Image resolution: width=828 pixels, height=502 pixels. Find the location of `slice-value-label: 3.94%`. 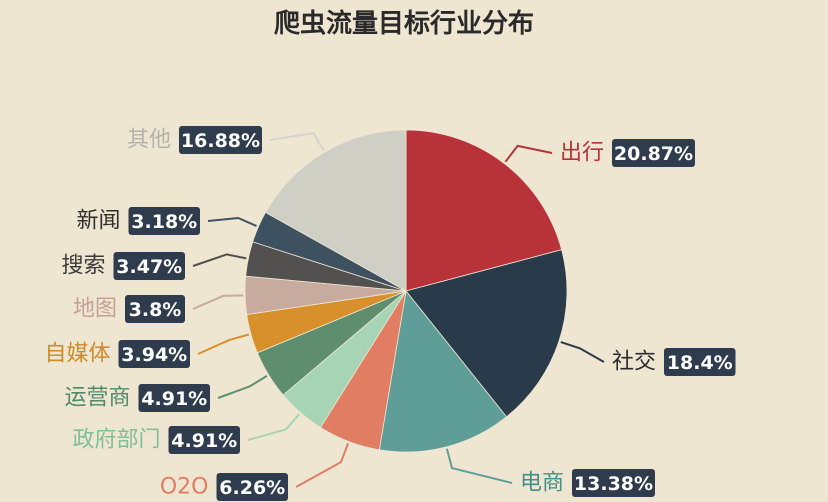

slice-value-label: 3.94% is located at coordinates (154, 355).